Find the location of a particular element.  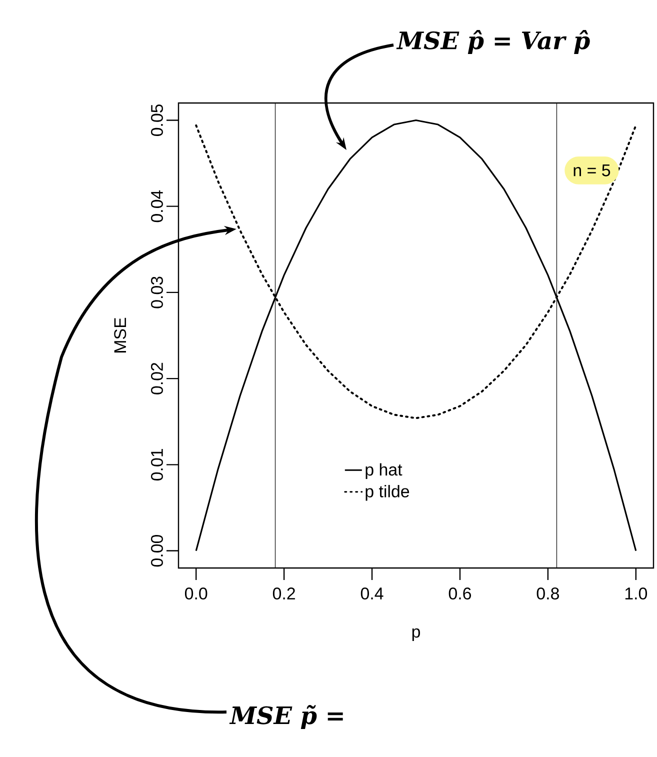

x-tick-label: 1.0 is located at coordinates (636, 594).